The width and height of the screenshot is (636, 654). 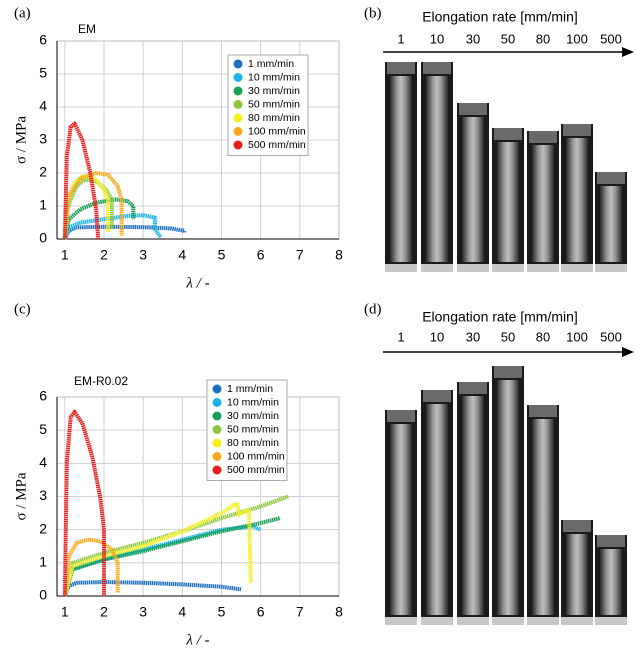 I want to click on panel-header: Elongation rate [mm/min], so click(x=500, y=17).